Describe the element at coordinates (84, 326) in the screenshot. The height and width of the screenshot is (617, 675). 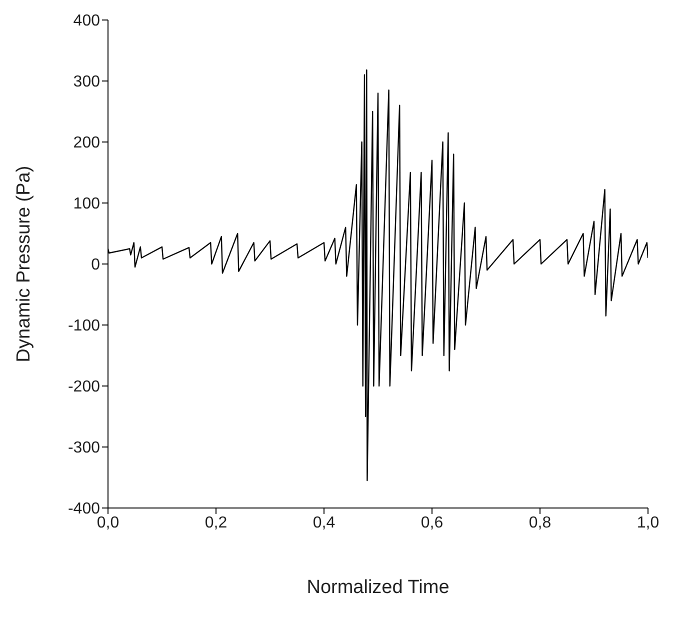
I see `y-tick-label: -100` at that location.